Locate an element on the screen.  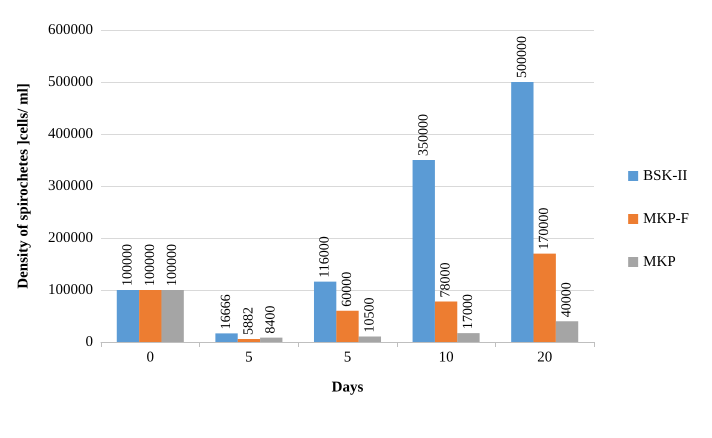
y-tick-label: 300000 is located at coordinates (70, 186).